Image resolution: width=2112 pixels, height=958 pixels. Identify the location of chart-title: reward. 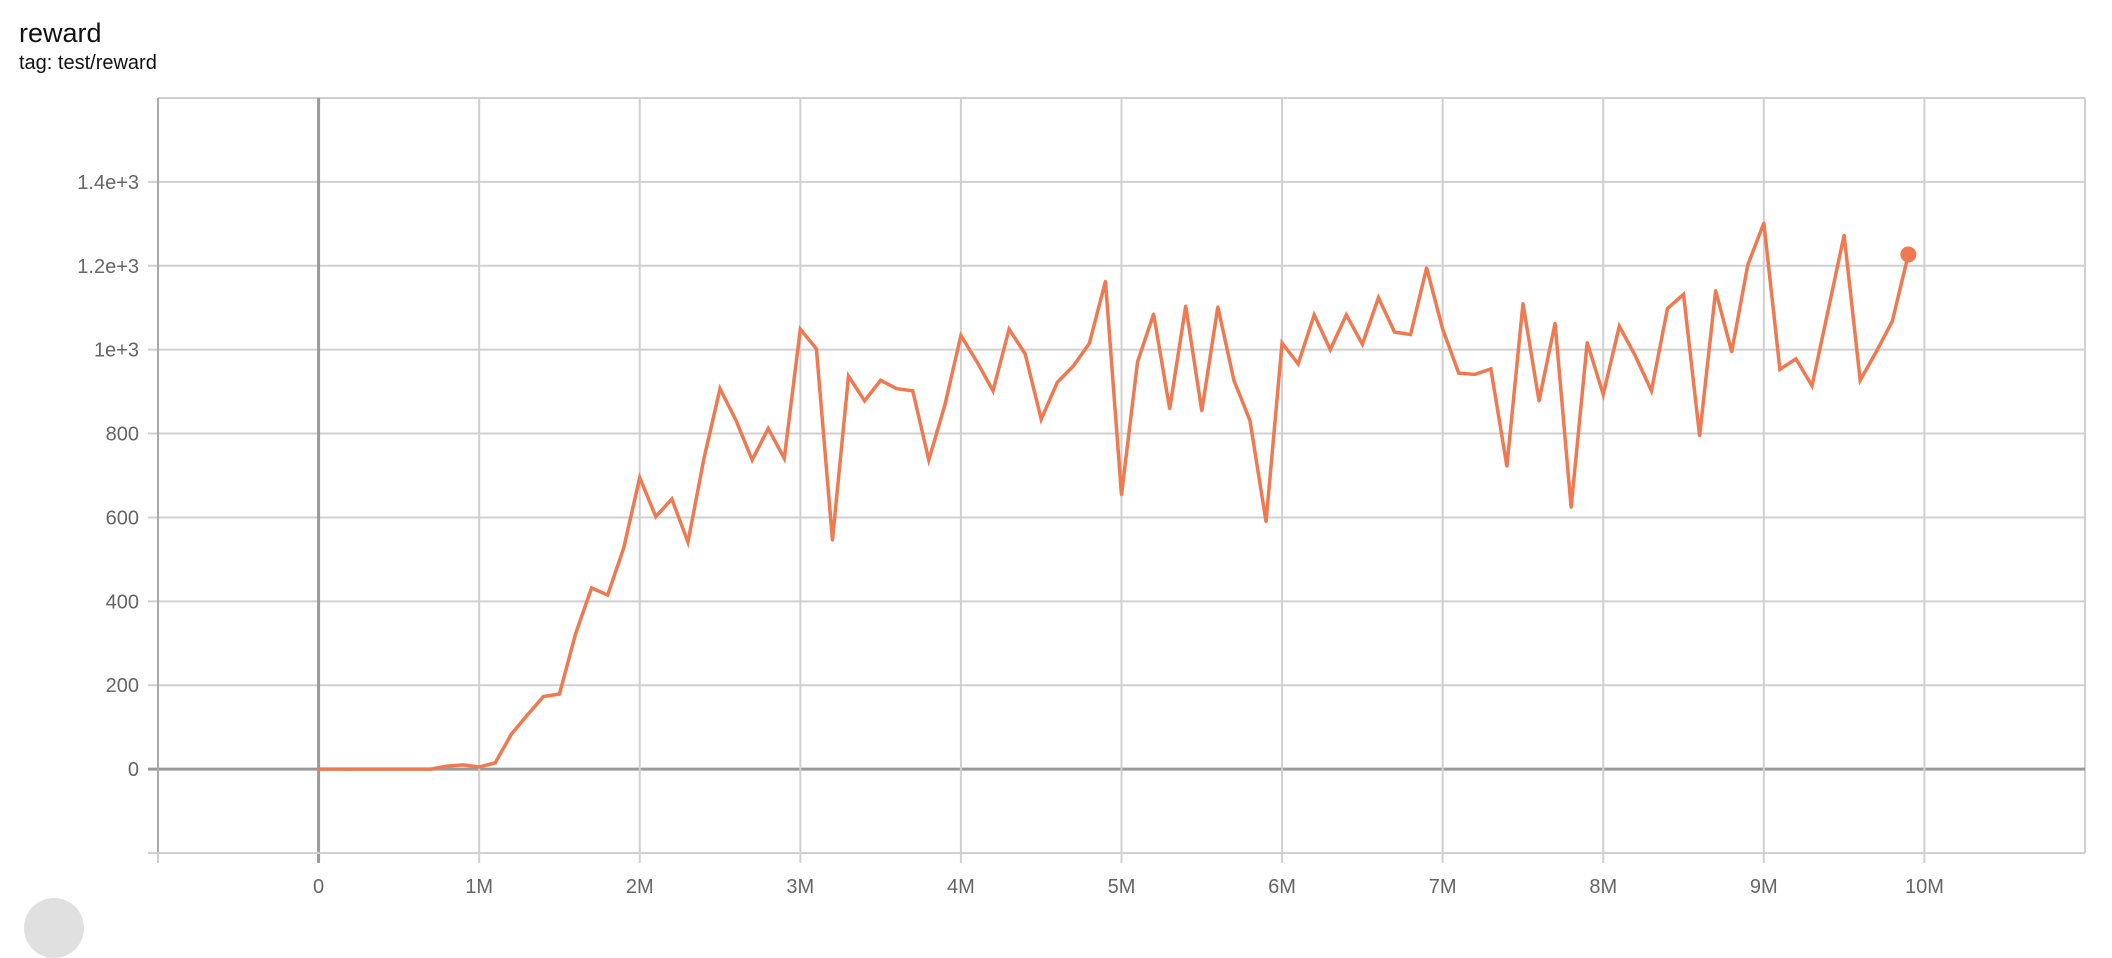
(60, 33).